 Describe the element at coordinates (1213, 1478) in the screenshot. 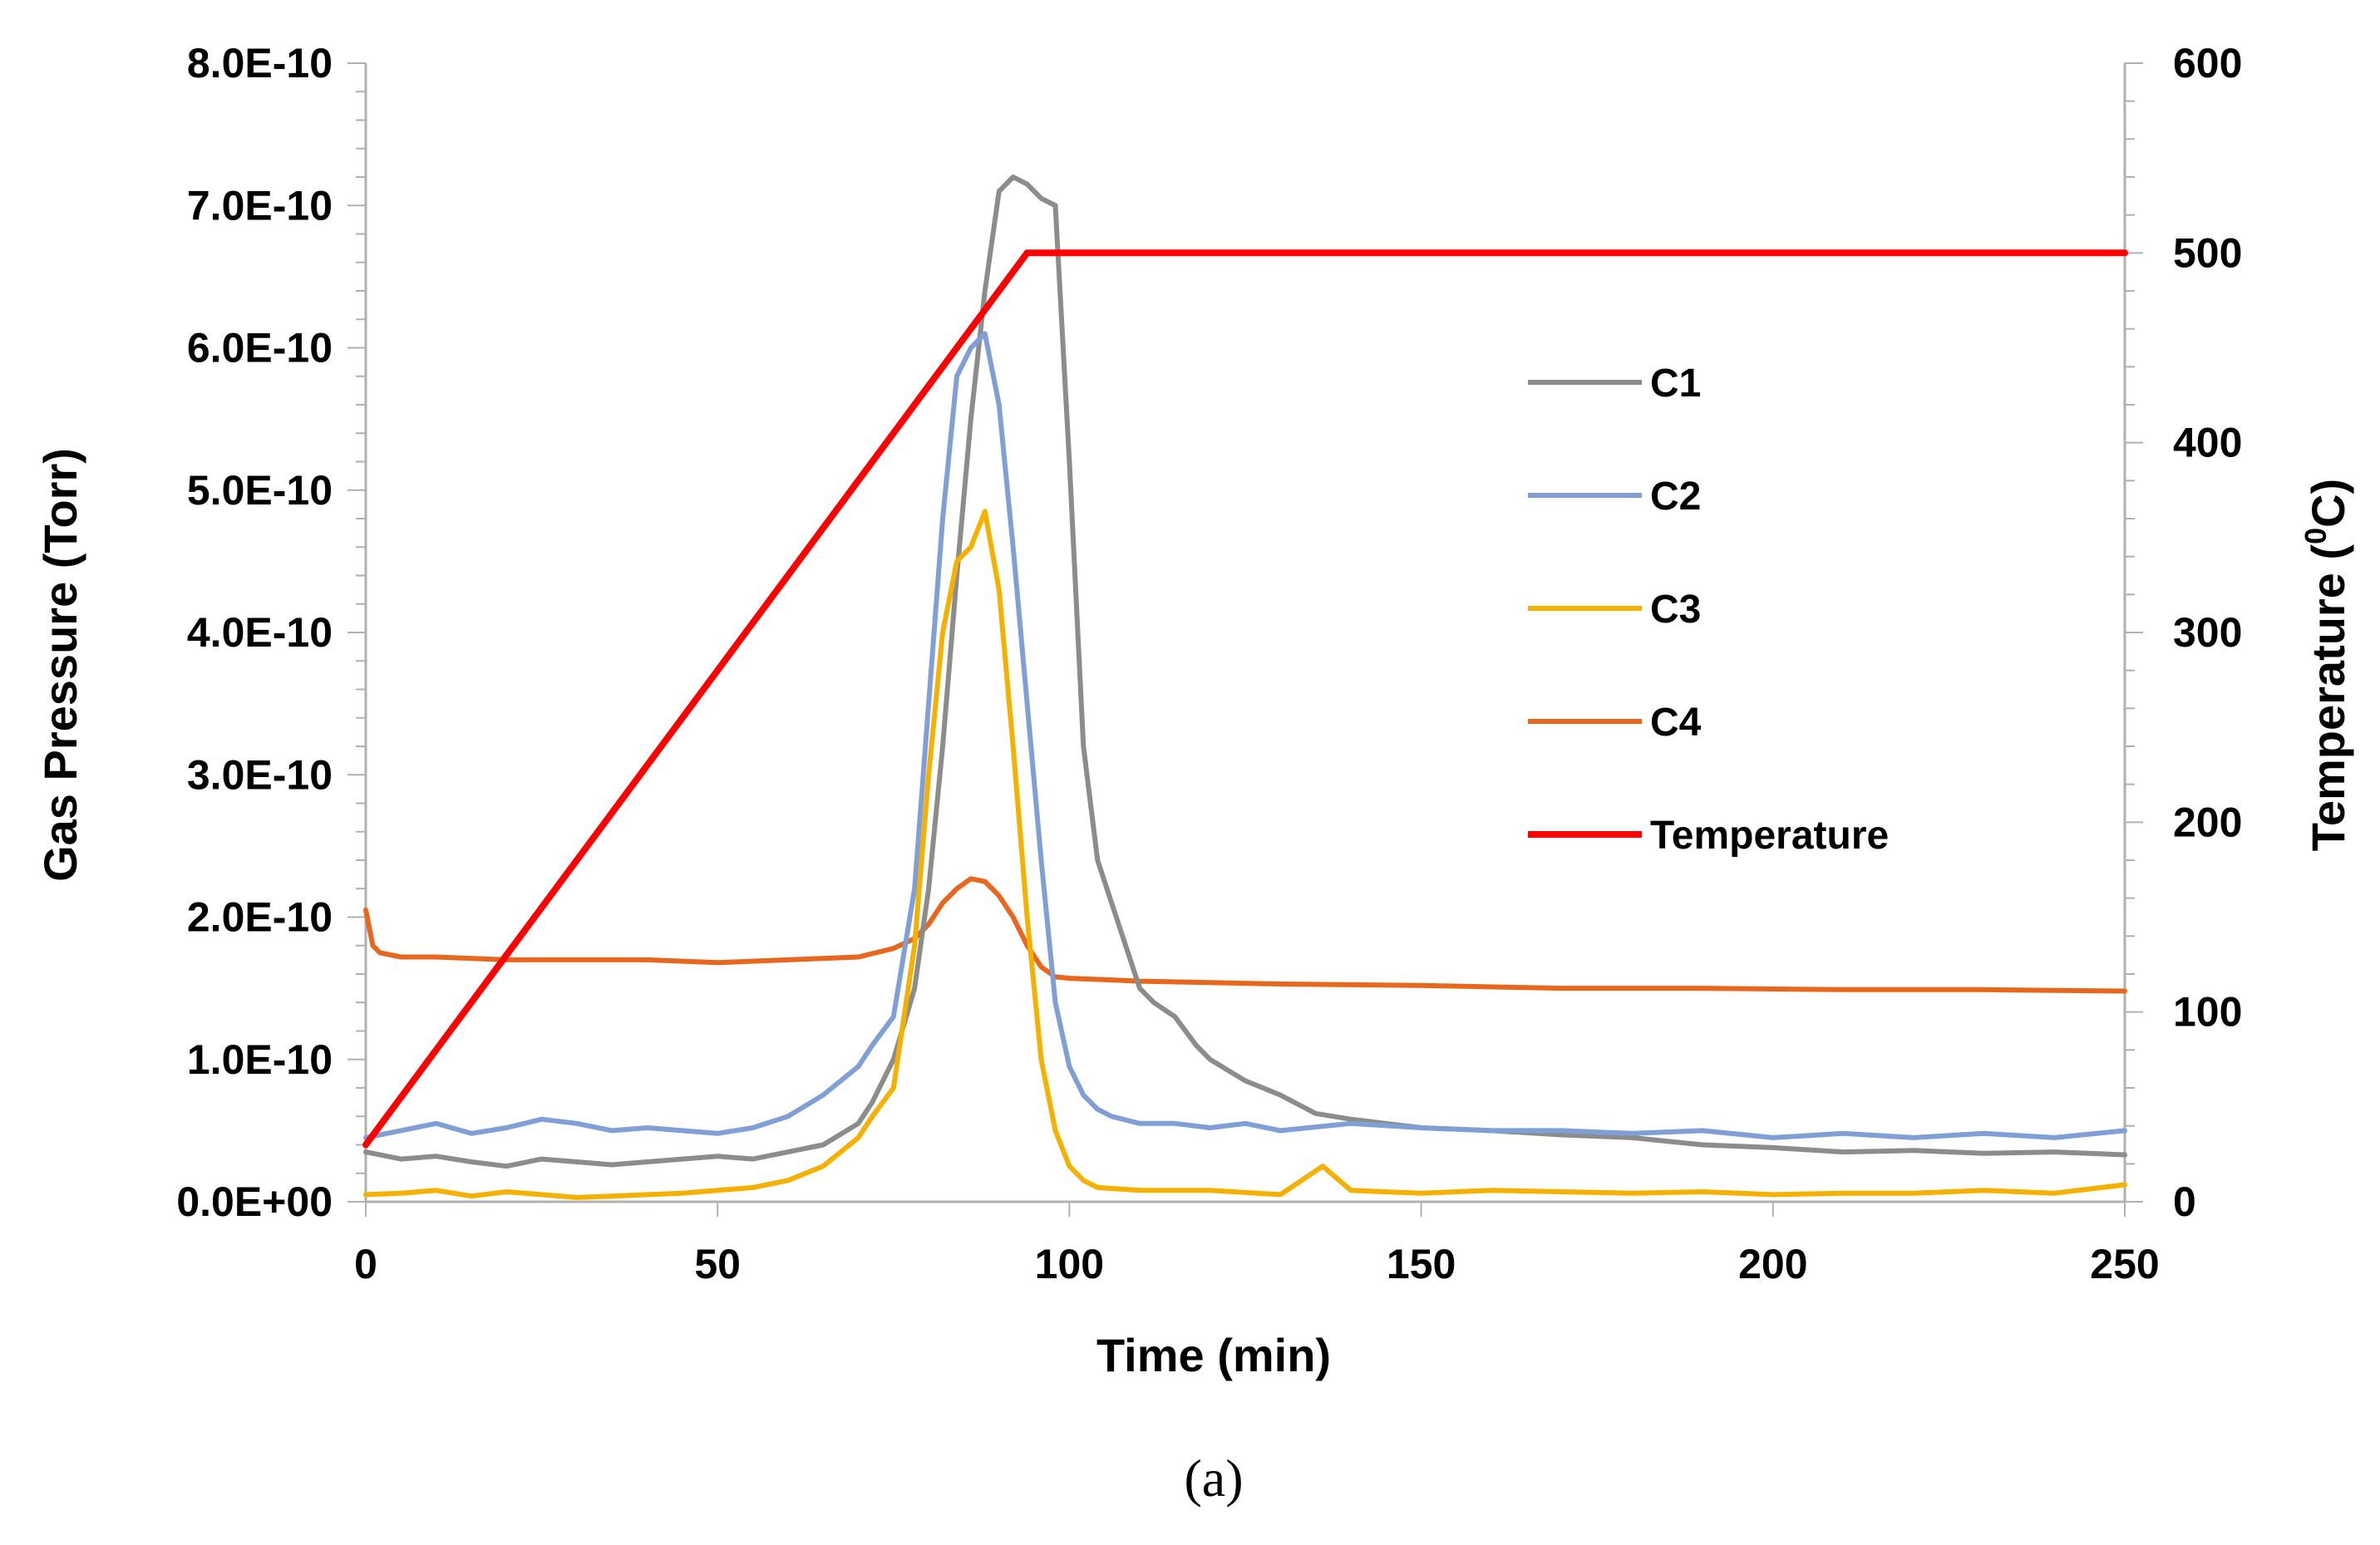

I see `figure-caption: (a)` at that location.